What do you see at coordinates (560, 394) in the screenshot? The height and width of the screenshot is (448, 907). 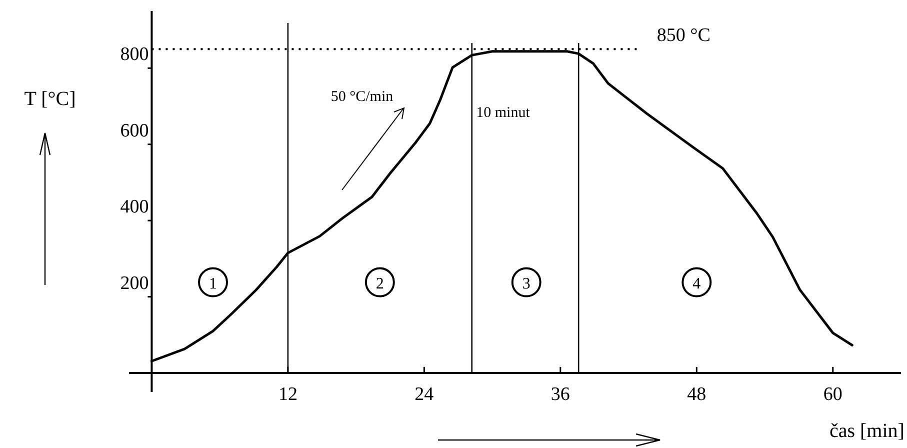 I see `x-tick-label: 36` at bounding box center [560, 394].